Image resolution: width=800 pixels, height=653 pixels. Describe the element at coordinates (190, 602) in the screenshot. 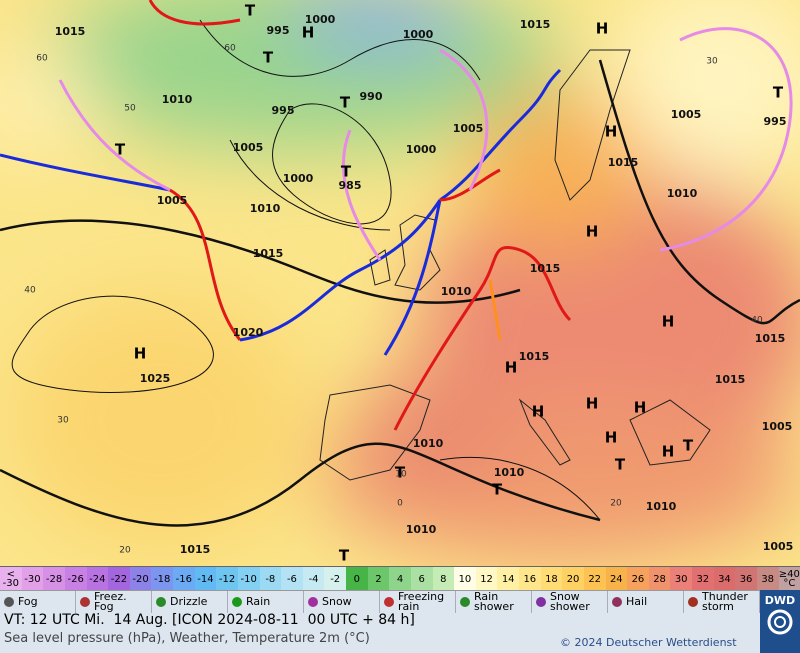

I see `legend-item: Drizzle` at that location.